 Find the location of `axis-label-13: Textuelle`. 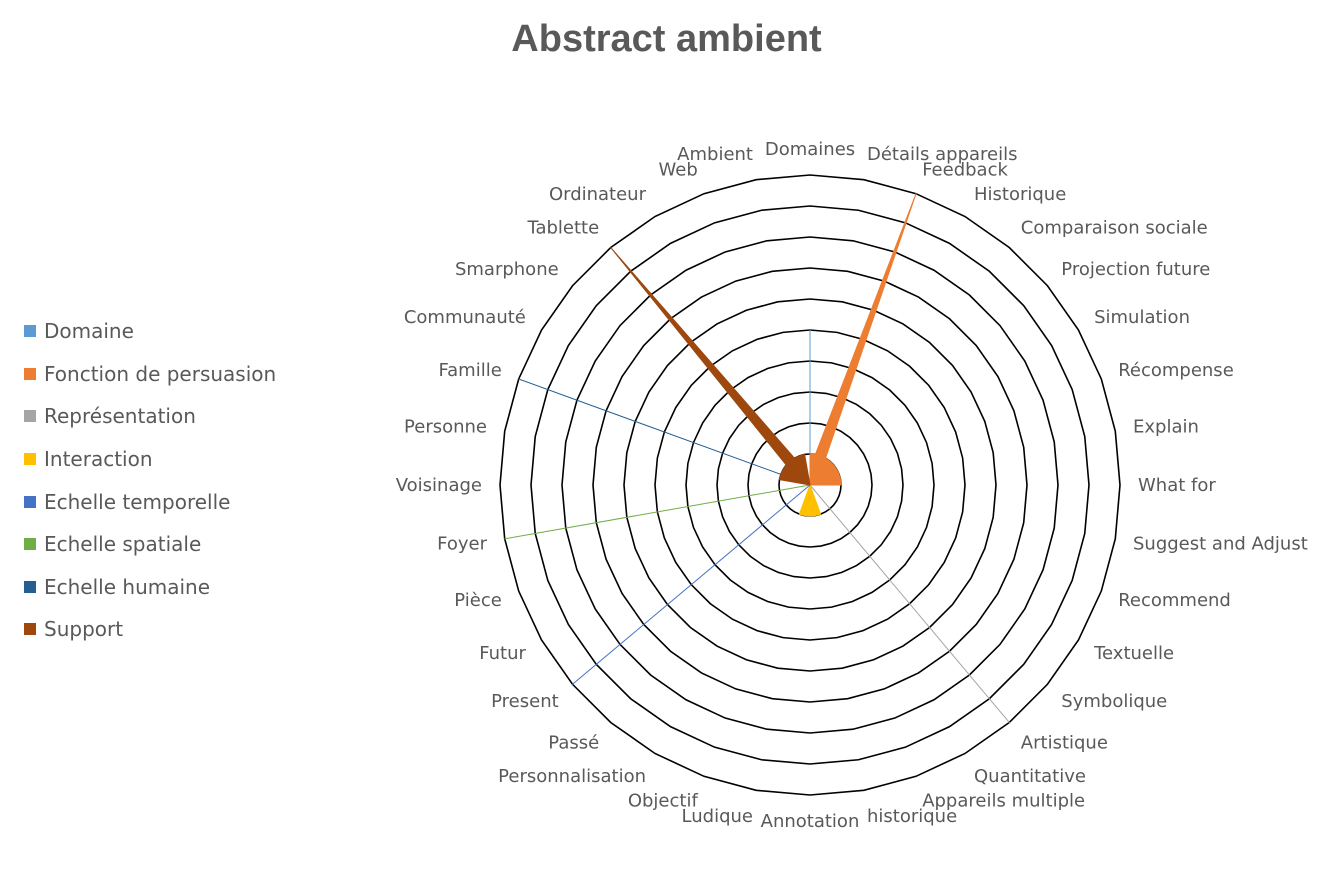

axis-label-13: Textuelle is located at coordinates (1133, 653).